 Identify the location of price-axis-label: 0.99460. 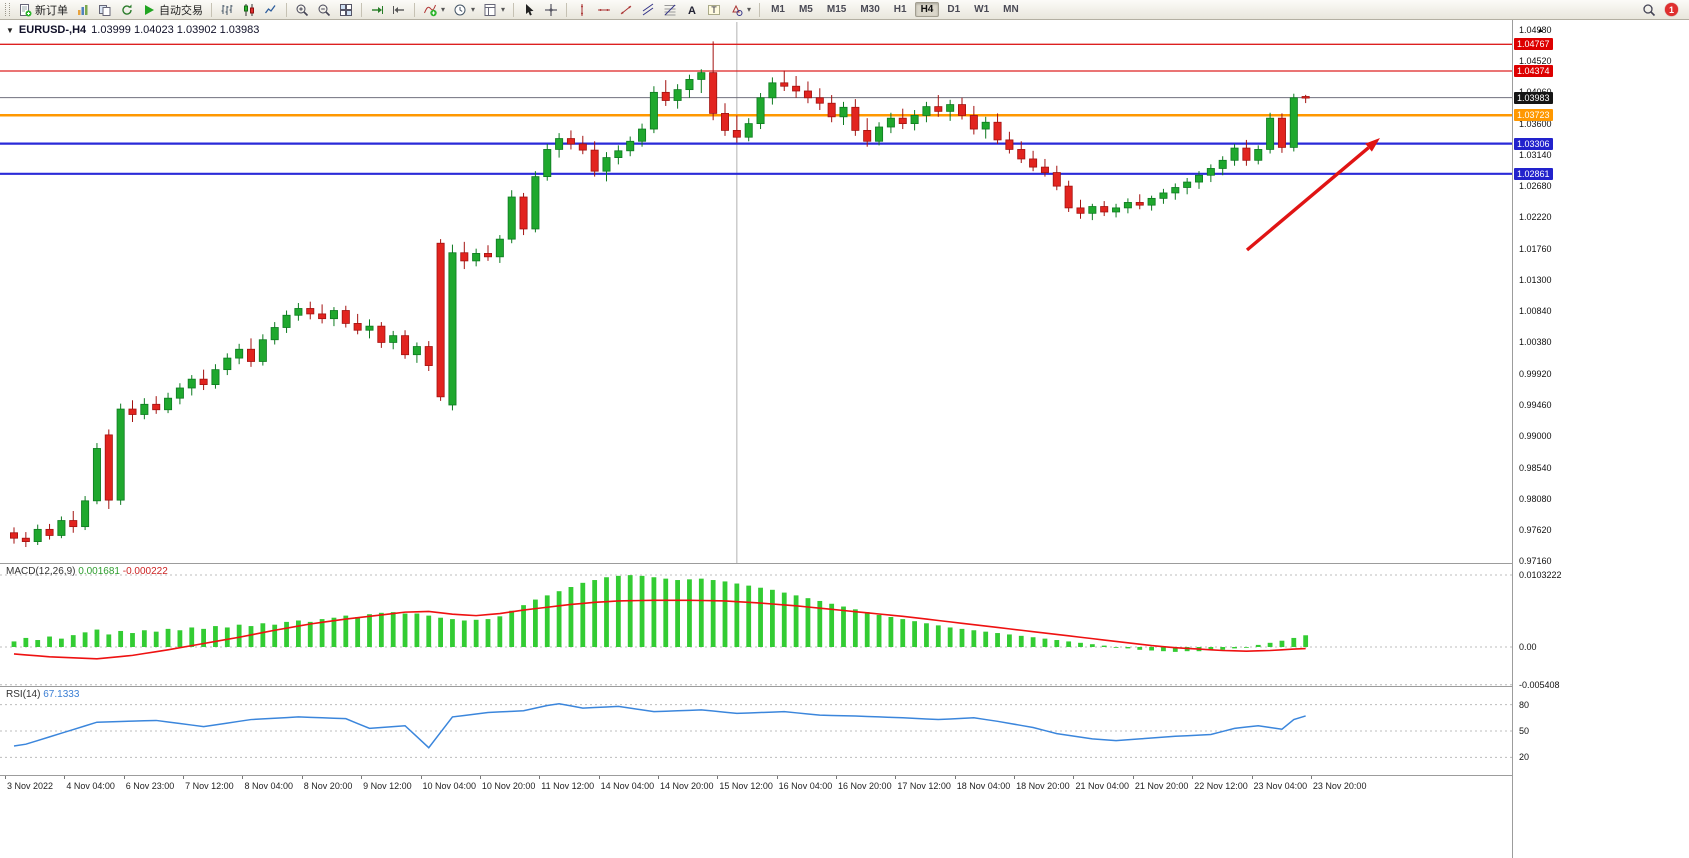
(1535, 404).